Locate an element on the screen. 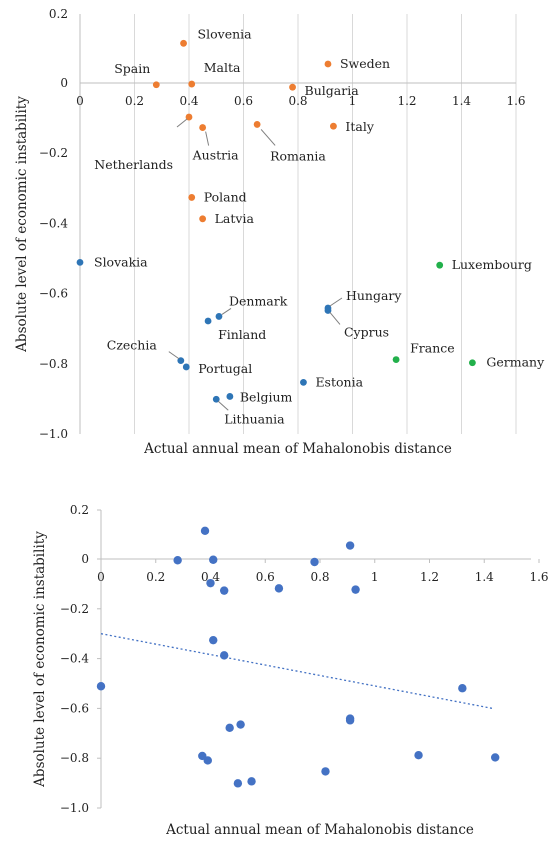 Image resolution: width=550 pixels, height=847 pixels. point-label: Italy is located at coordinates (359, 126).